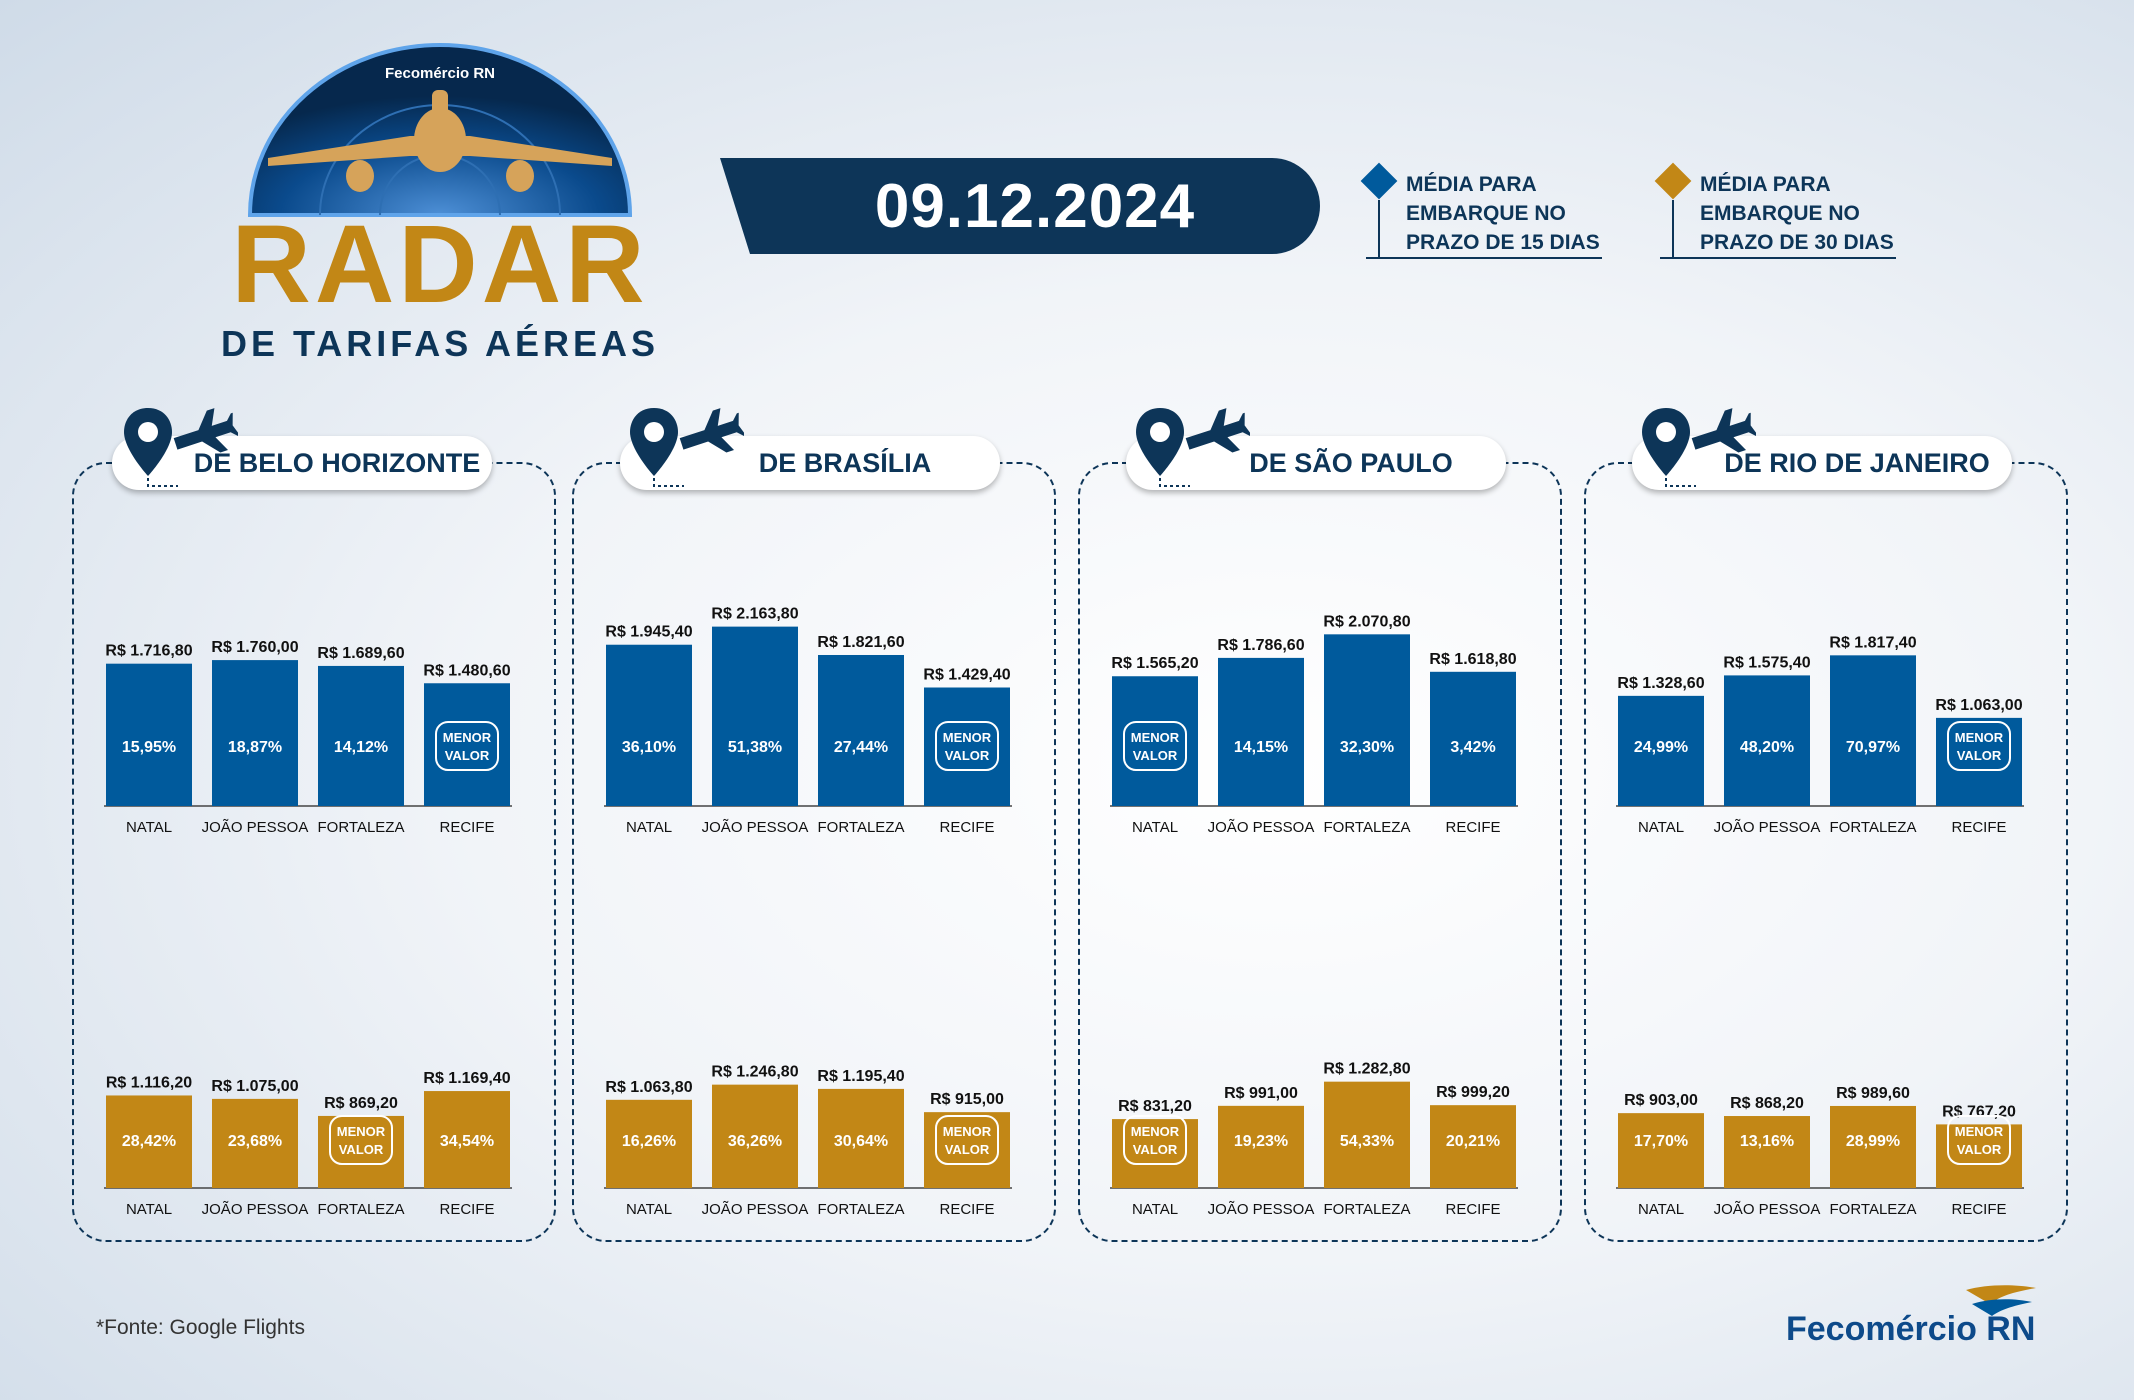  Describe the element at coordinates (1660, 683) in the screenshot. I see `value-label: R$ 1.328,60` at that location.